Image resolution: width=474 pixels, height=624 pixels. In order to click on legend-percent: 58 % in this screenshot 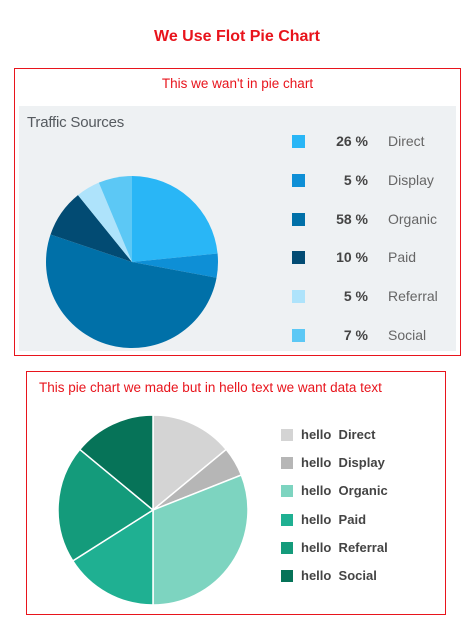, I will do `click(352, 218)`.